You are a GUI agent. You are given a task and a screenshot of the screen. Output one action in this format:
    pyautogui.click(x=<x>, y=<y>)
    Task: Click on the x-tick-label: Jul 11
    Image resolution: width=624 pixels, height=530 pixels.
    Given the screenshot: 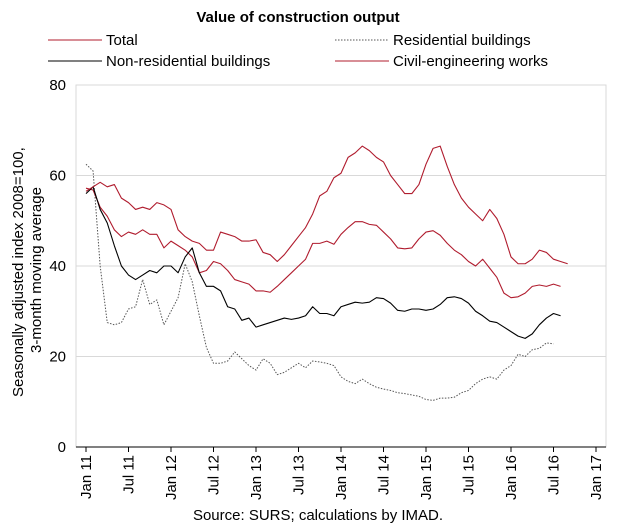 What is the action you would take?
    pyautogui.click(x=129, y=474)
    